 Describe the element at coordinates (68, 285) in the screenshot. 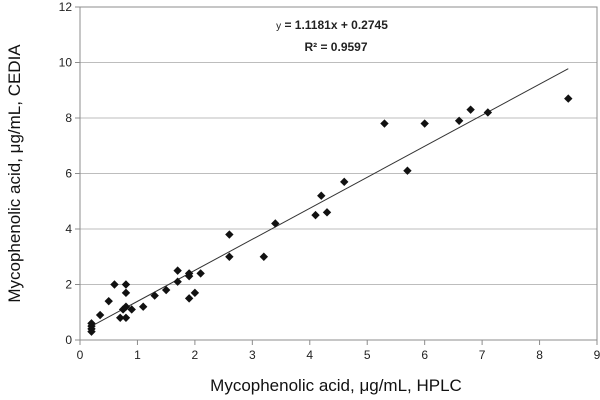

I see `y-tick-label-2: 2` at that location.